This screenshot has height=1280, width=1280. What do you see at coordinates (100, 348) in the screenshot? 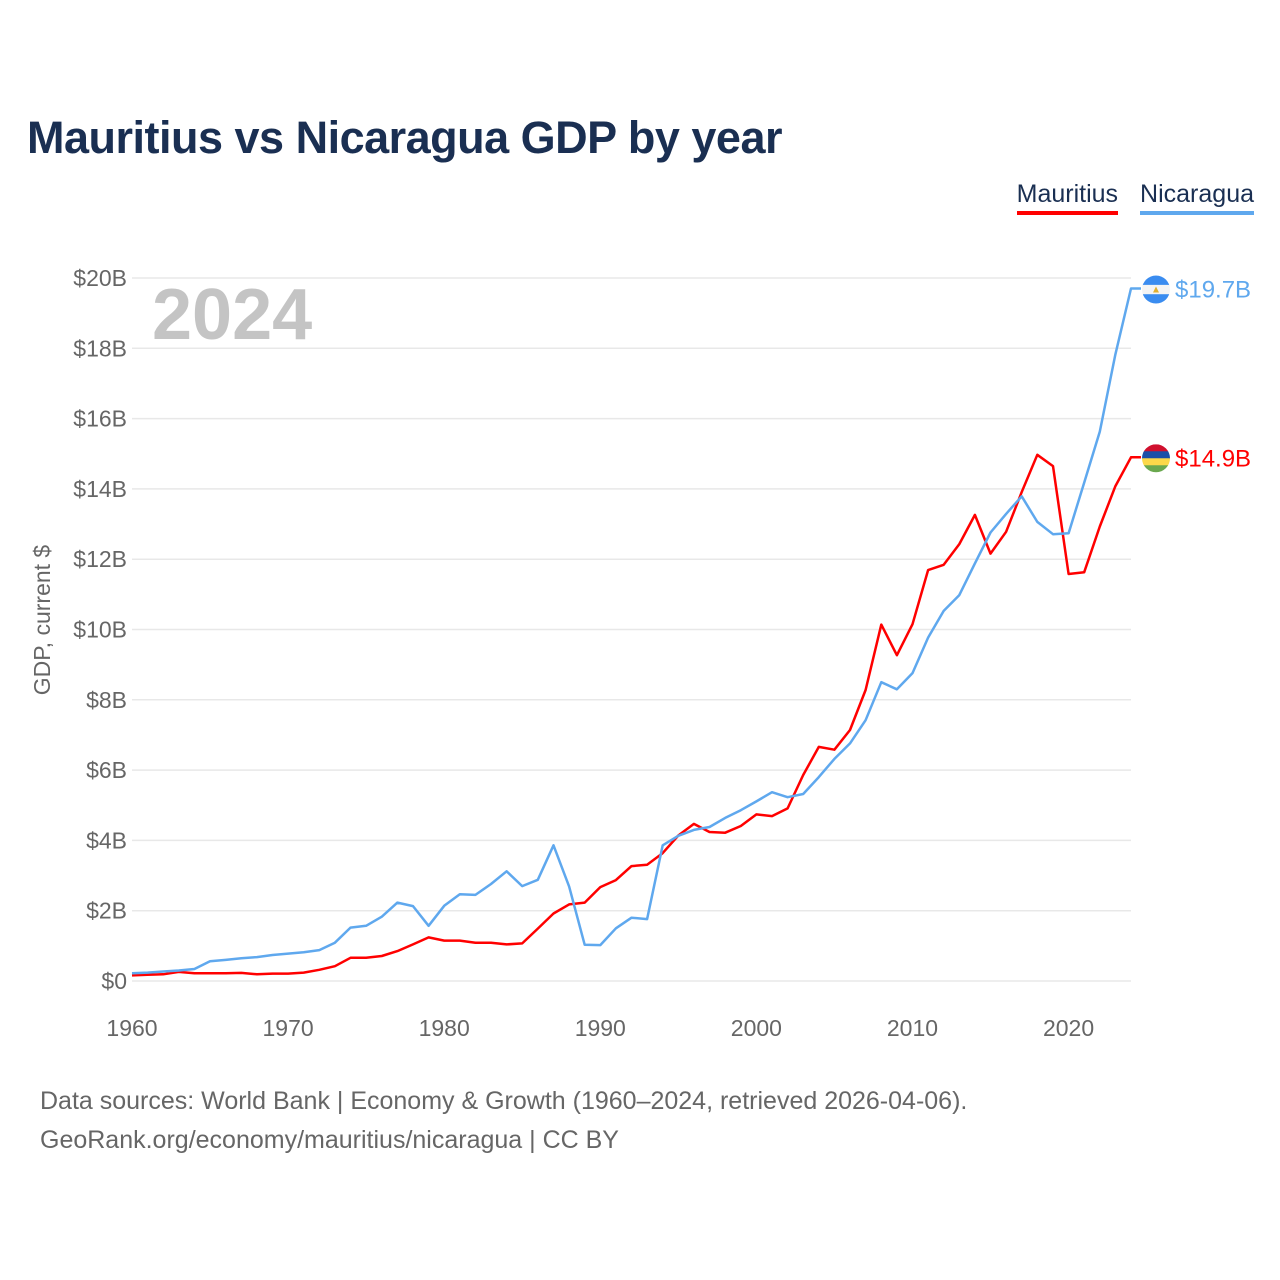
I see `y-tick-label: $18B` at bounding box center [100, 348].